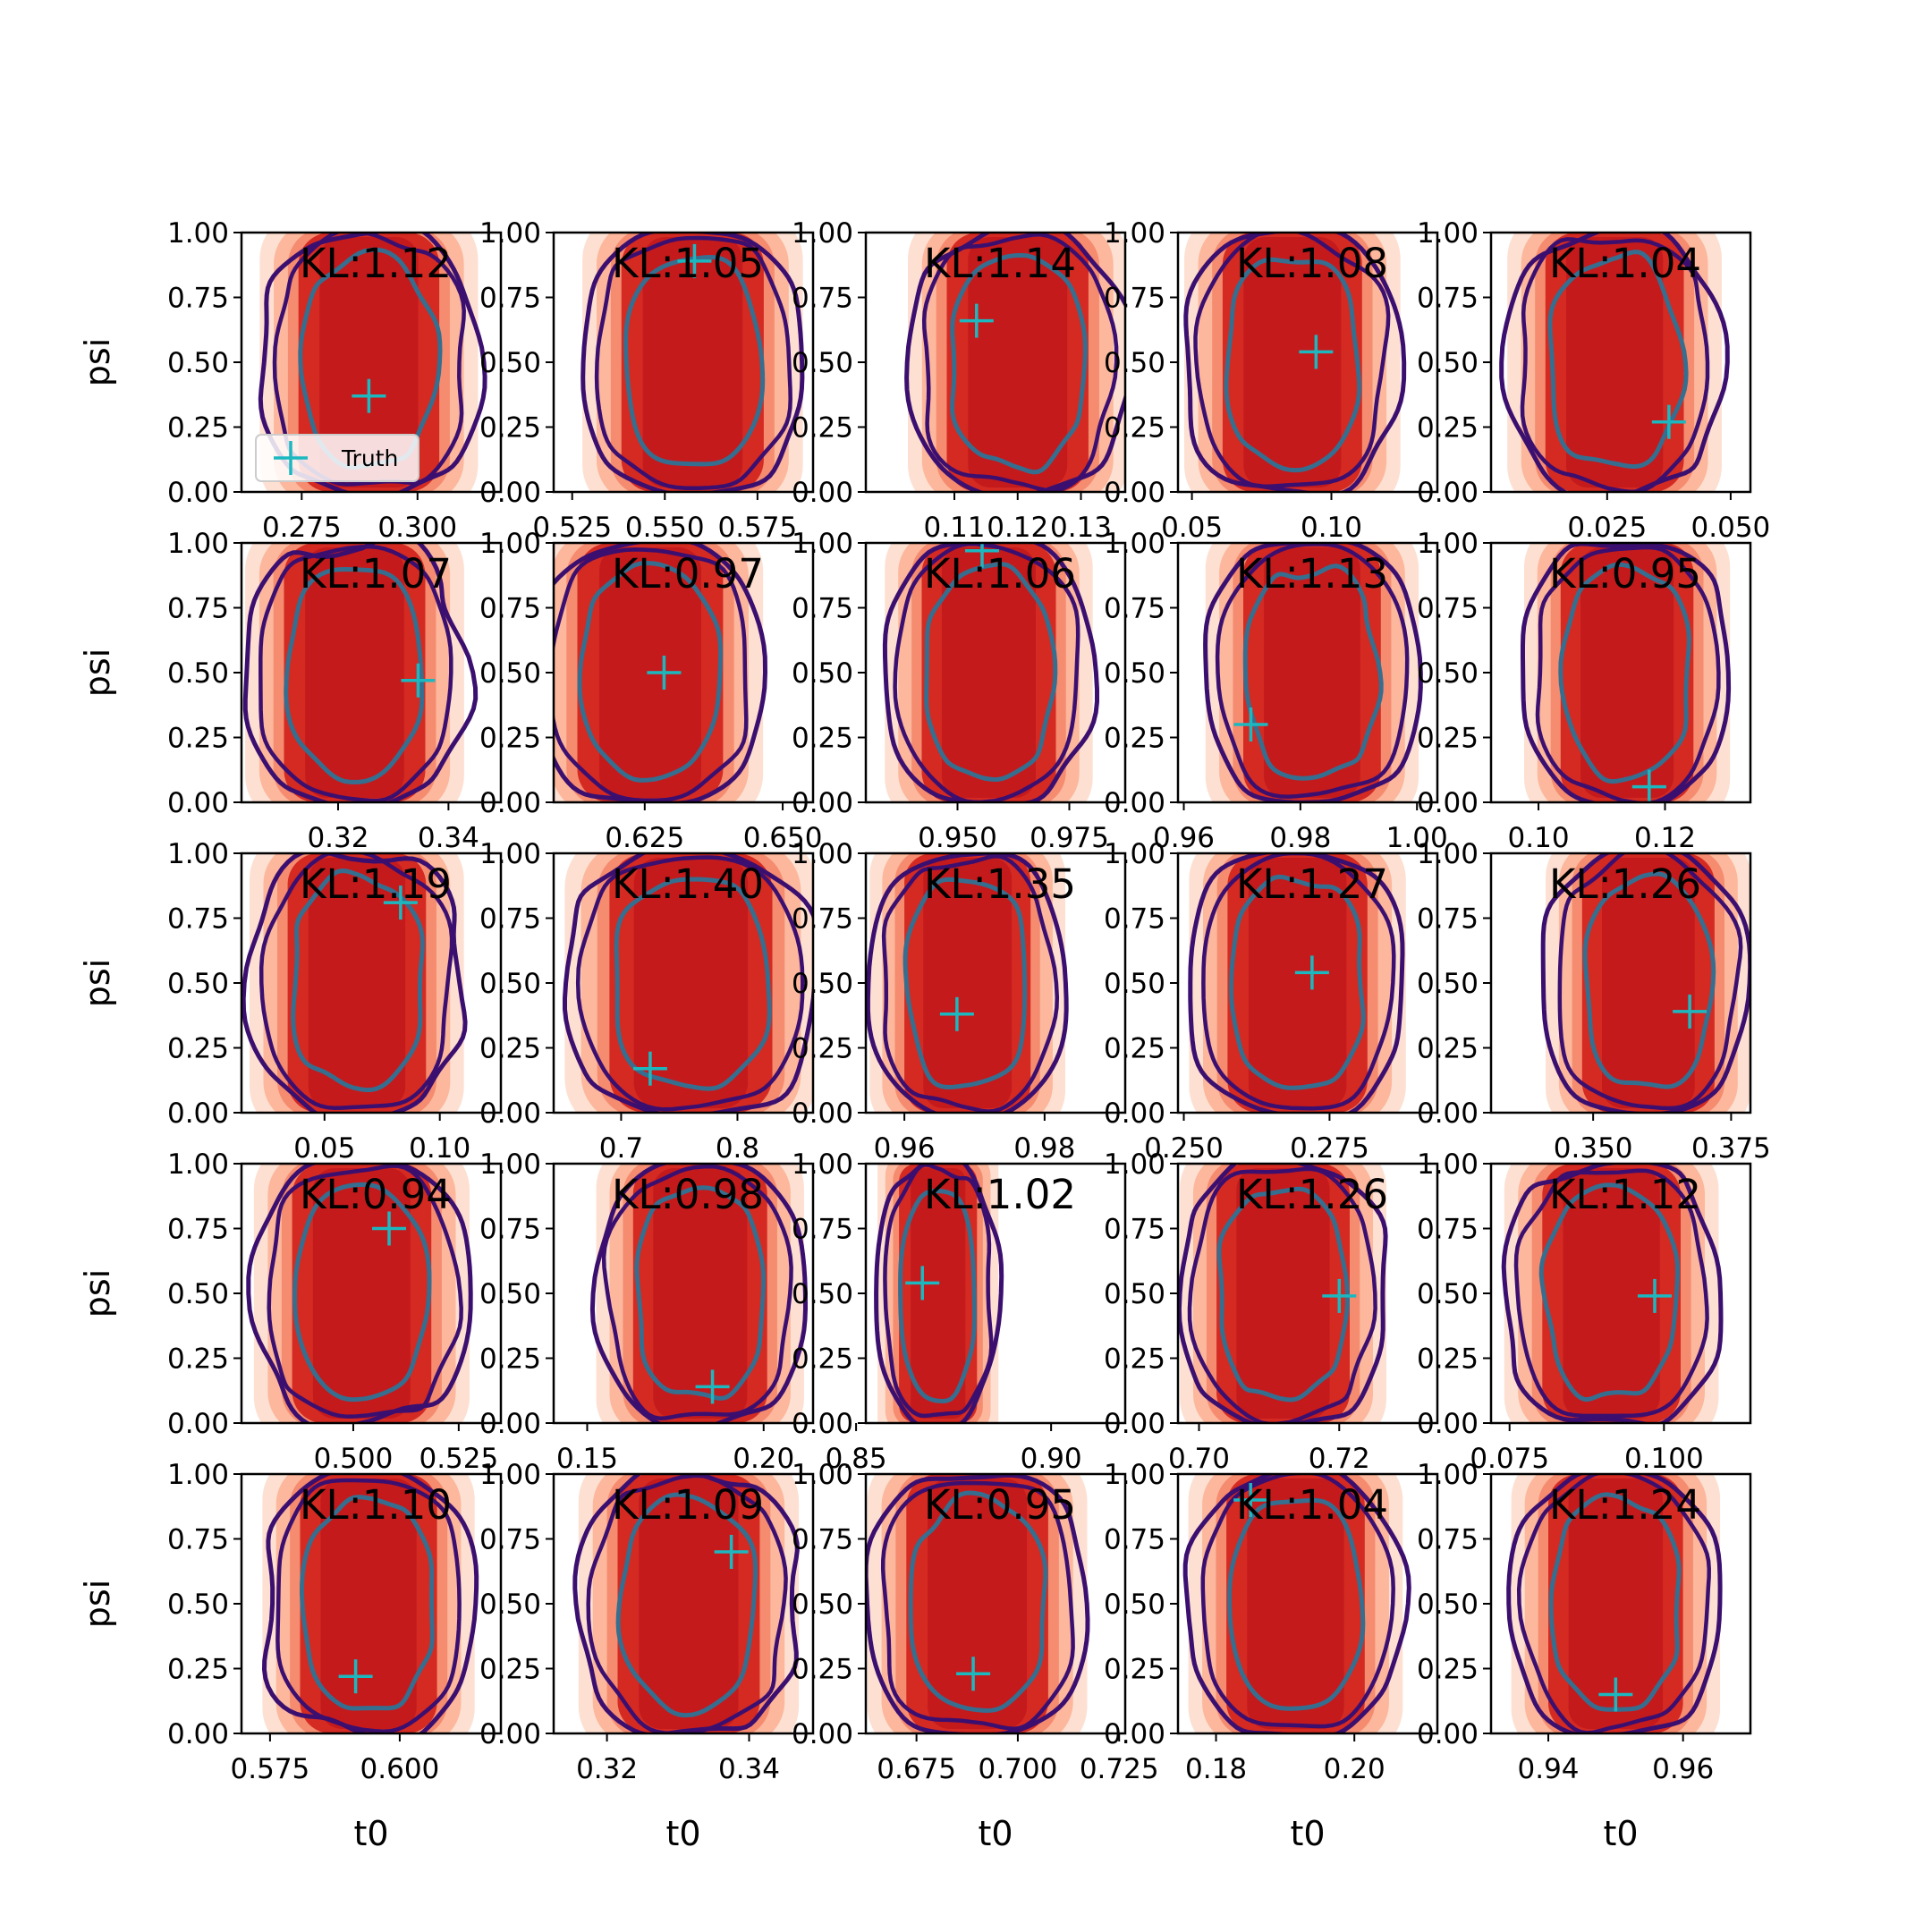 The width and height of the screenshot is (1932, 1932). I want to click on panel-22: 0.00 0.25 0.50 0.75 1.00 0.32 0.34 KL:1.09 t0, so click(647, 1656).